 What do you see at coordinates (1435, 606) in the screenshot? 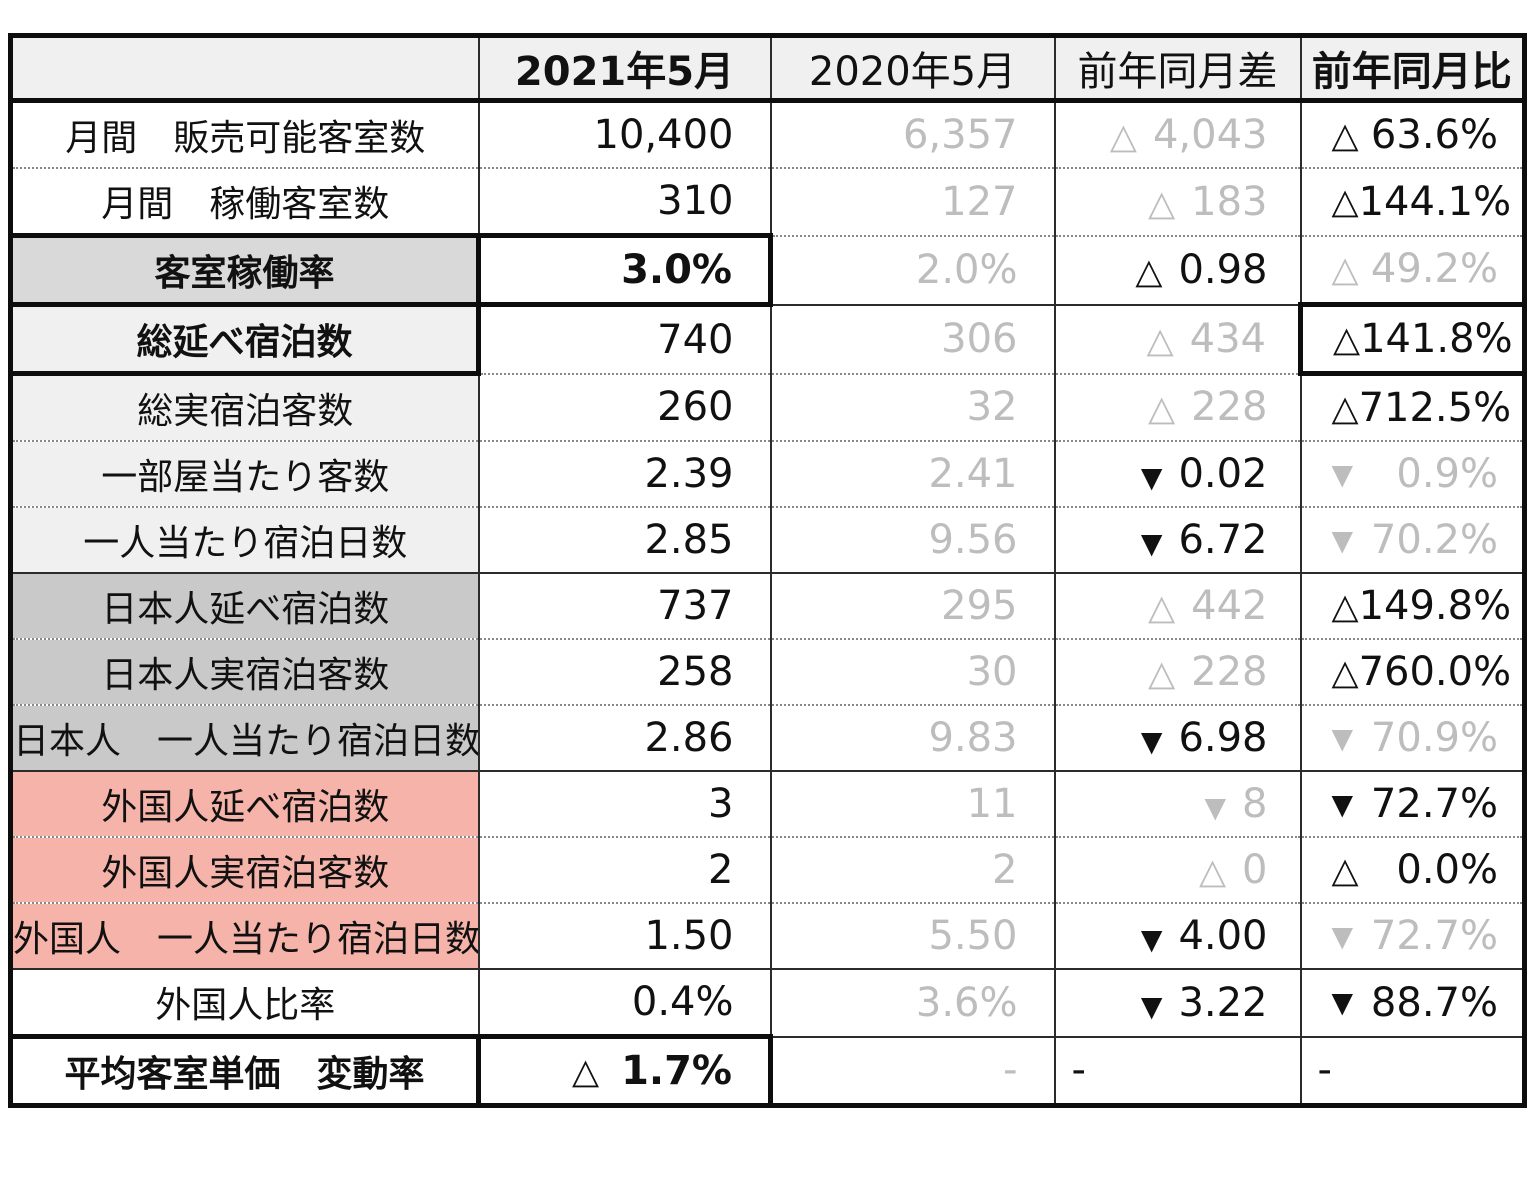
I see `ratio-number: 149.8%` at bounding box center [1435, 606].